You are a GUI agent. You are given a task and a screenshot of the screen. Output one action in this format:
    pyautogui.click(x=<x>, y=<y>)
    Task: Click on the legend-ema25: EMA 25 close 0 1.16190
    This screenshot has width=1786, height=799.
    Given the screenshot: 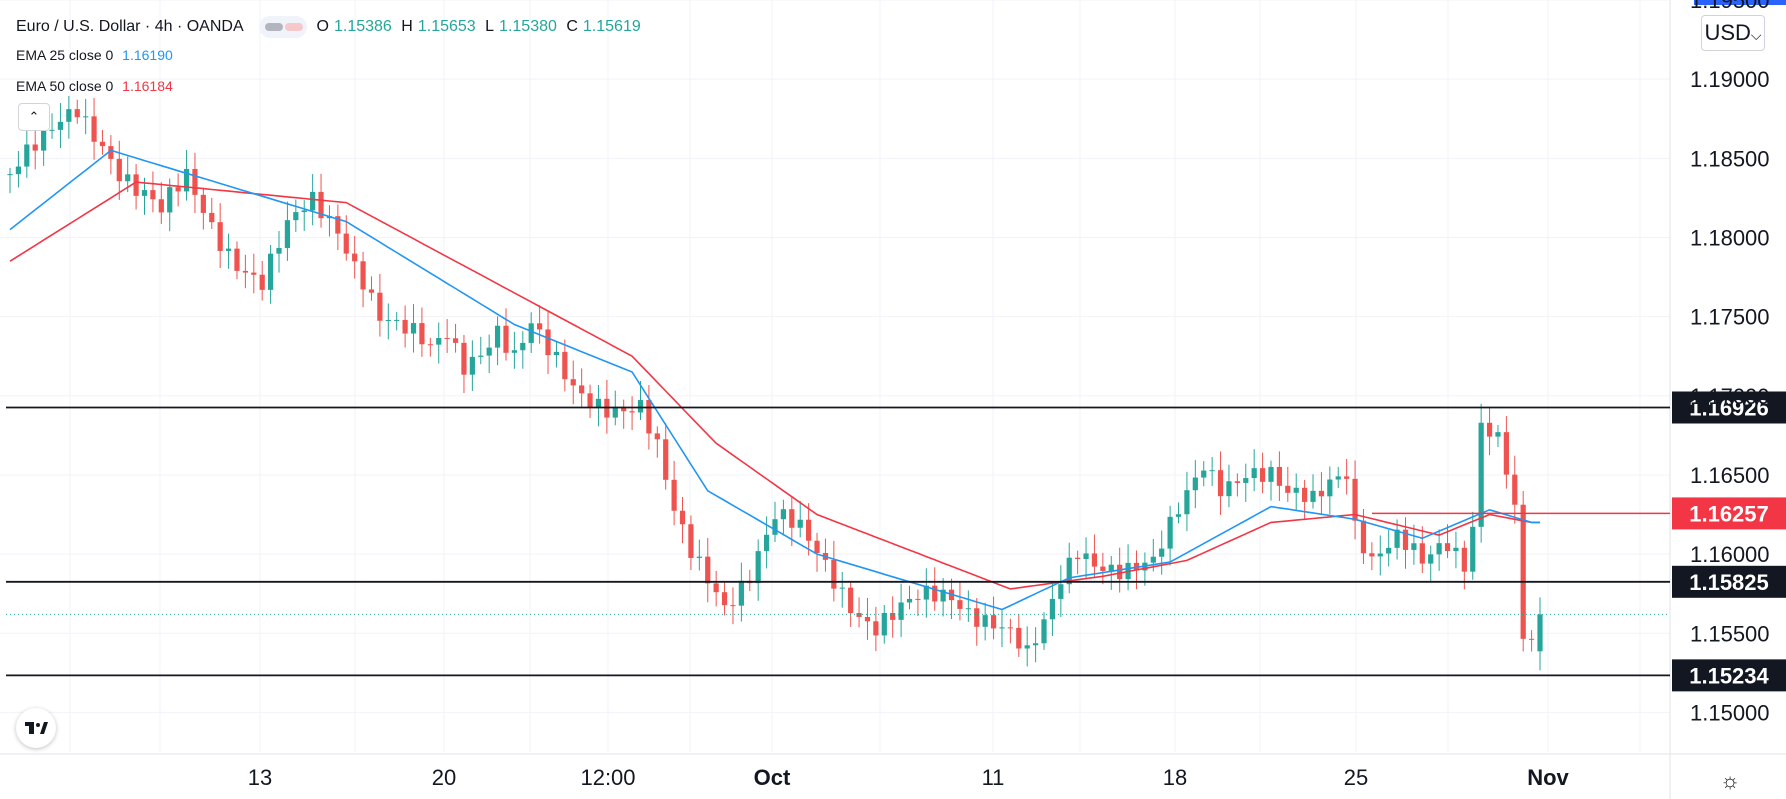 What is the action you would take?
    pyautogui.click(x=97, y=55)
    